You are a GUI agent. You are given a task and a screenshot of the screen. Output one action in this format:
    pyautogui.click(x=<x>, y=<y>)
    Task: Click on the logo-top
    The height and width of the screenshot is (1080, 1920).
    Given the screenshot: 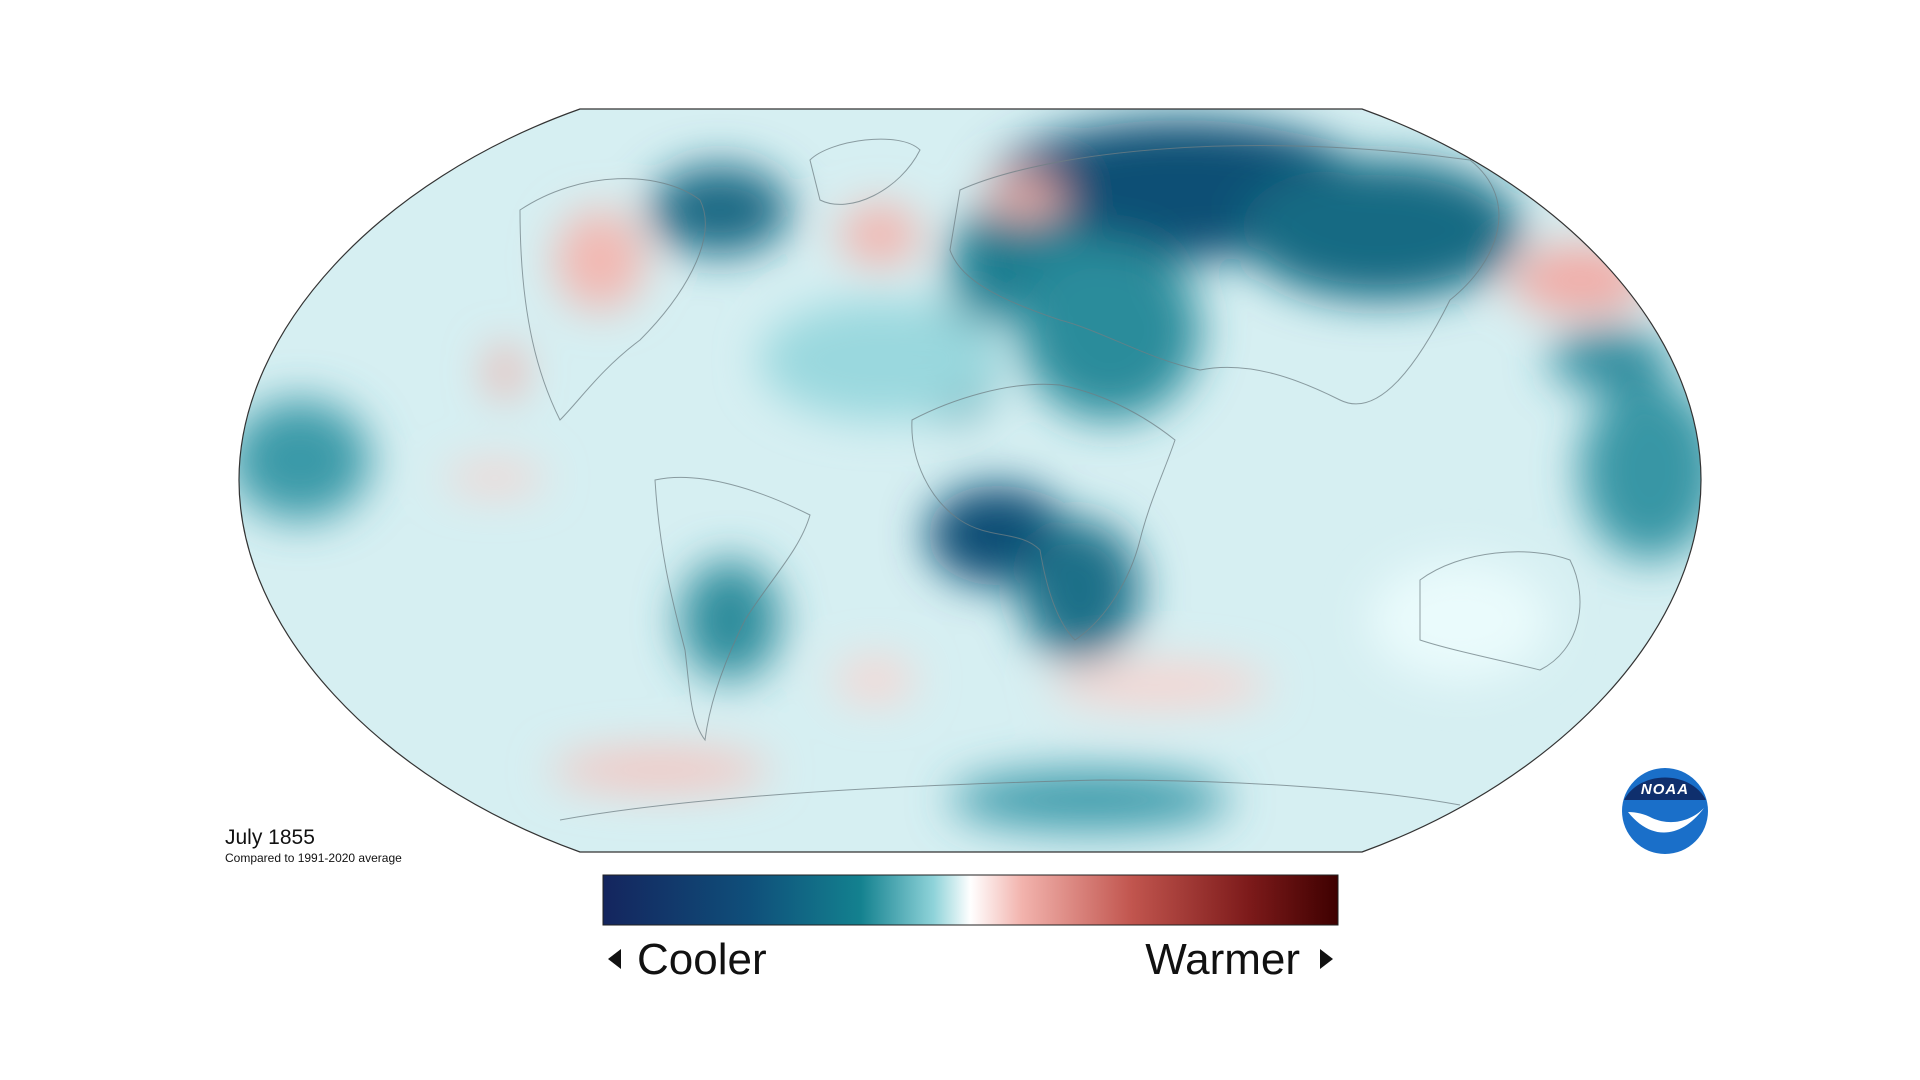 What is the action you would take?
    pyautogui.click(x=1665, y=788)
    